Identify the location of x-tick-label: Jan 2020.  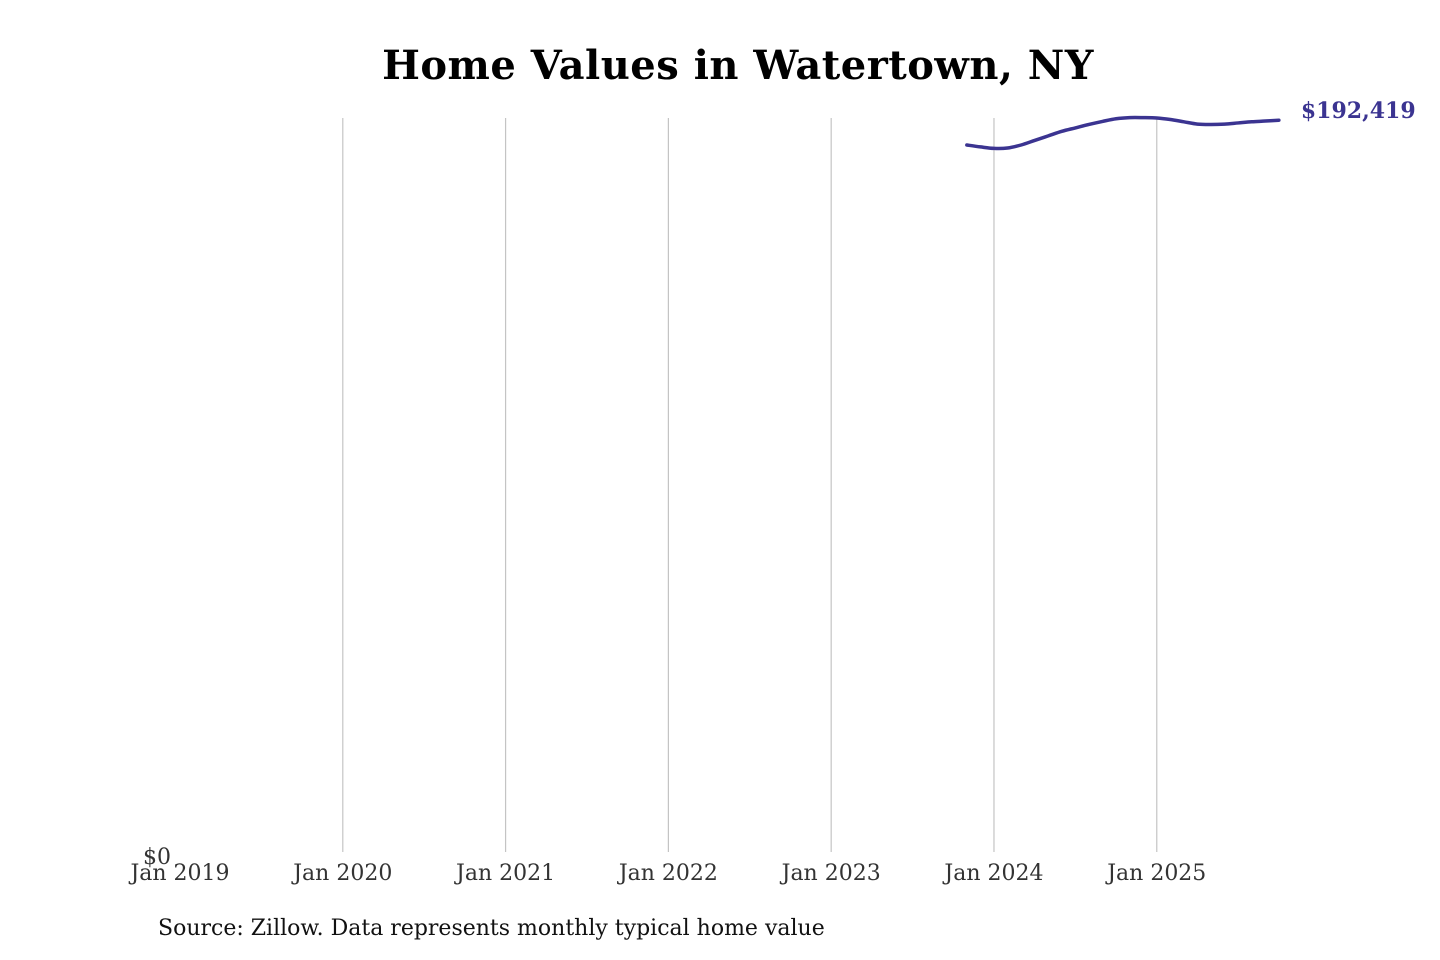
(341, 873).